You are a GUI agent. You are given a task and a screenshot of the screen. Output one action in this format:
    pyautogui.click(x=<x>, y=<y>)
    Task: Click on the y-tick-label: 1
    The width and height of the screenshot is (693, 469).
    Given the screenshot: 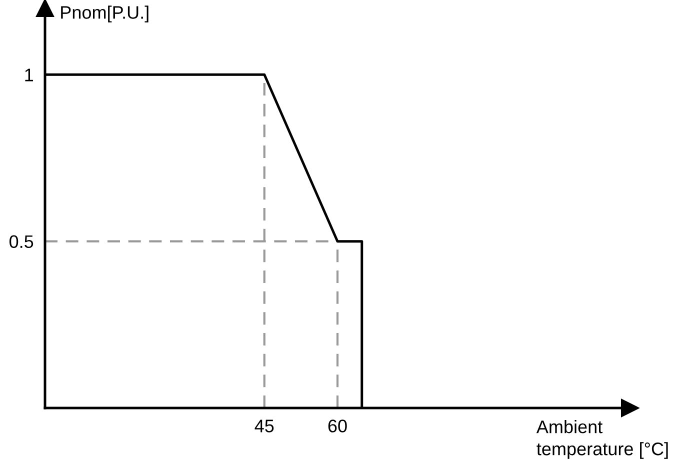 What is the action you would take?
    pyautogui.click(x=29, y=75)
    